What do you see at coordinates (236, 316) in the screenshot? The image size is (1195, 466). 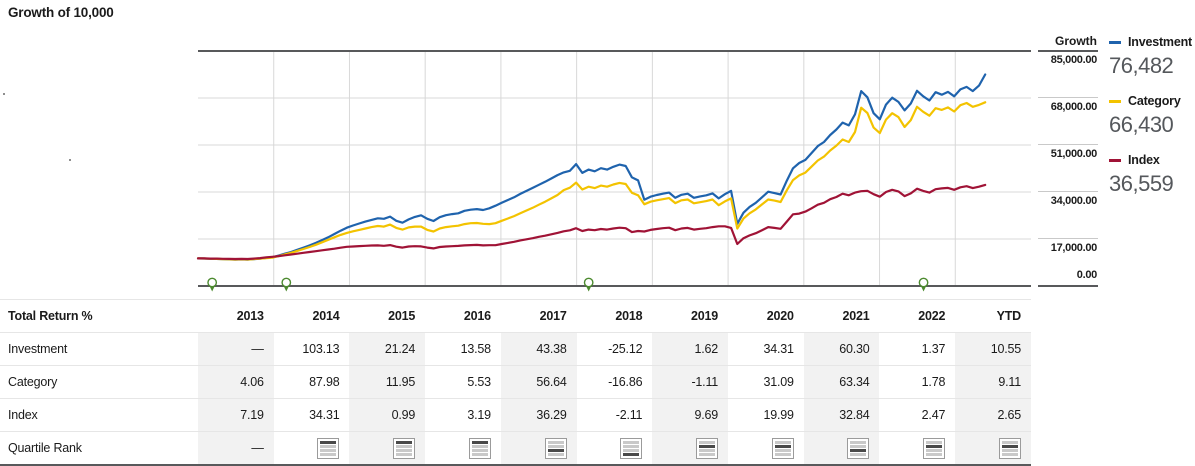 I see `column-header-2013: 2013` at bounding box center [236, 316].